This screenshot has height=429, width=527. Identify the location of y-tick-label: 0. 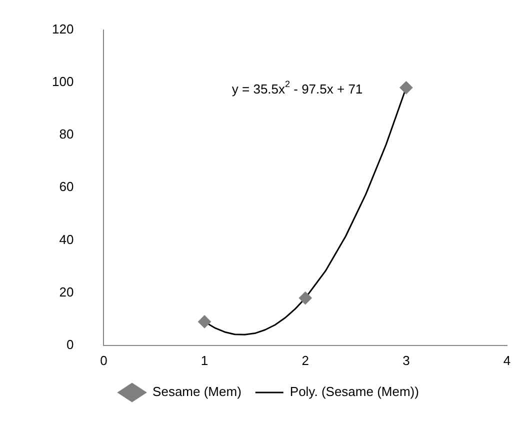
(70, 344).